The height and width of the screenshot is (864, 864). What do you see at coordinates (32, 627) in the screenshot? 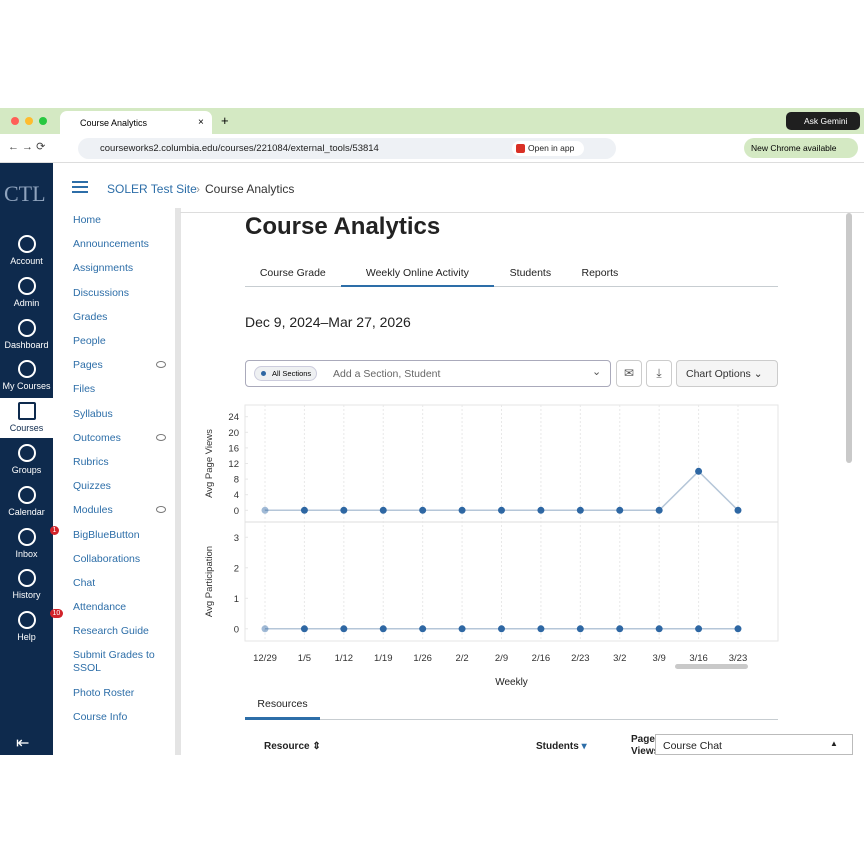
I see `global-nav-item: 10 Help` at bounding box center [32, 627].